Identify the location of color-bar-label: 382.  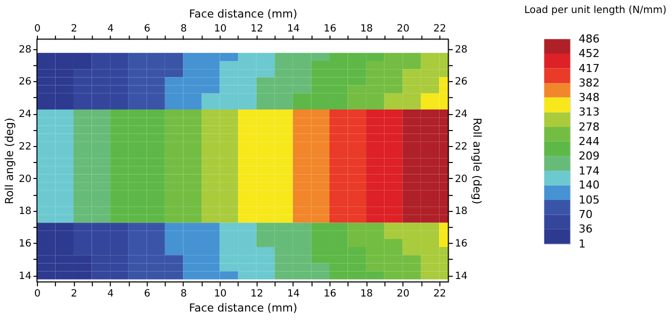
(589, 83).